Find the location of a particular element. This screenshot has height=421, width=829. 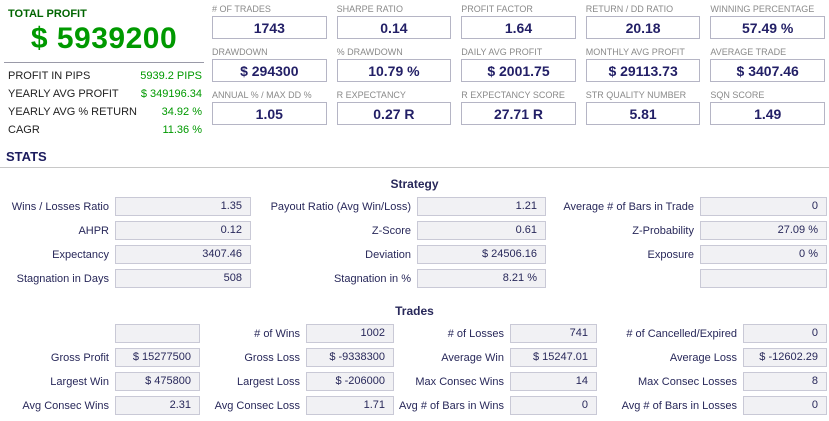

strategy-value-ahpr: 0.12 is located at coordinates (183, 230).